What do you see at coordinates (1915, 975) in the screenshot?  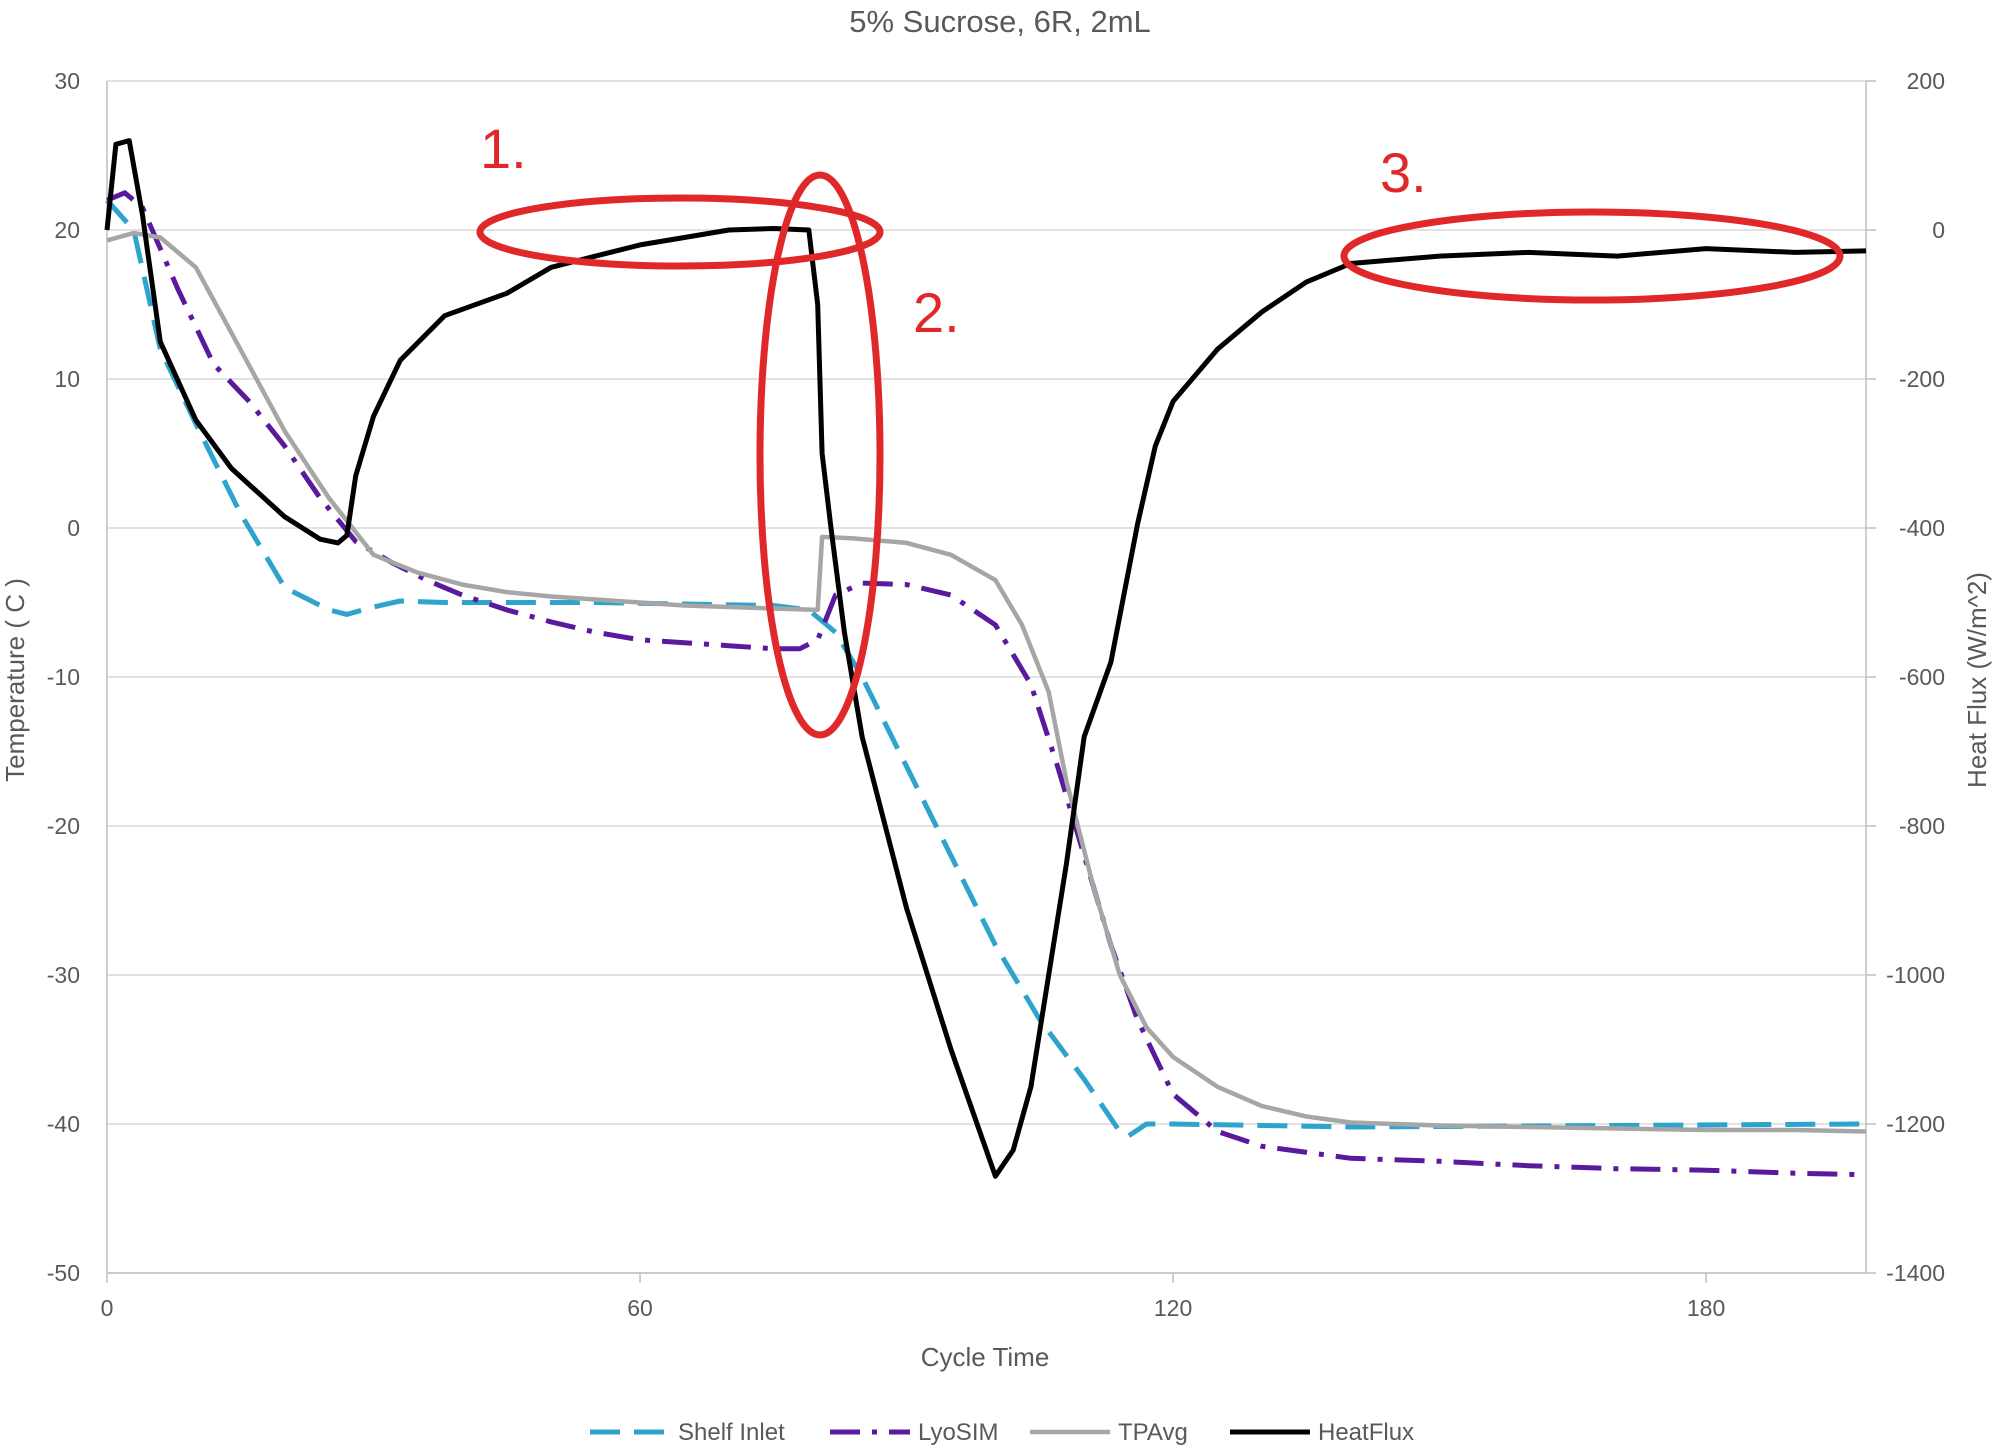 I see `y2-tick-label: -1000` at bounding box center [1915, 975].